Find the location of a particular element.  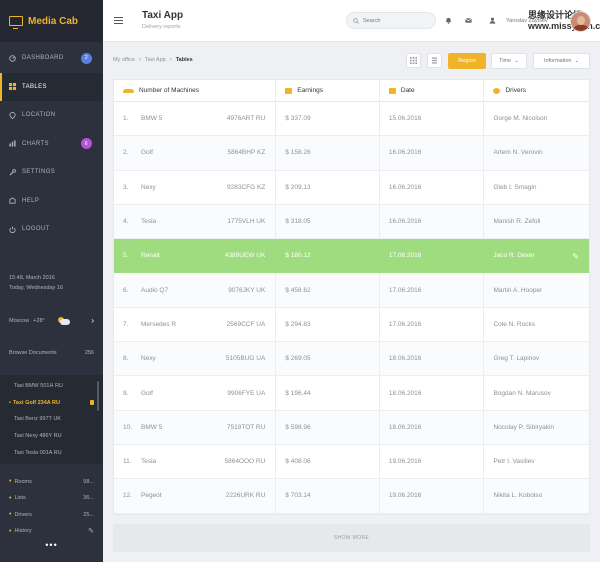

category-label: Drivers is located at coordinates (23, 514).